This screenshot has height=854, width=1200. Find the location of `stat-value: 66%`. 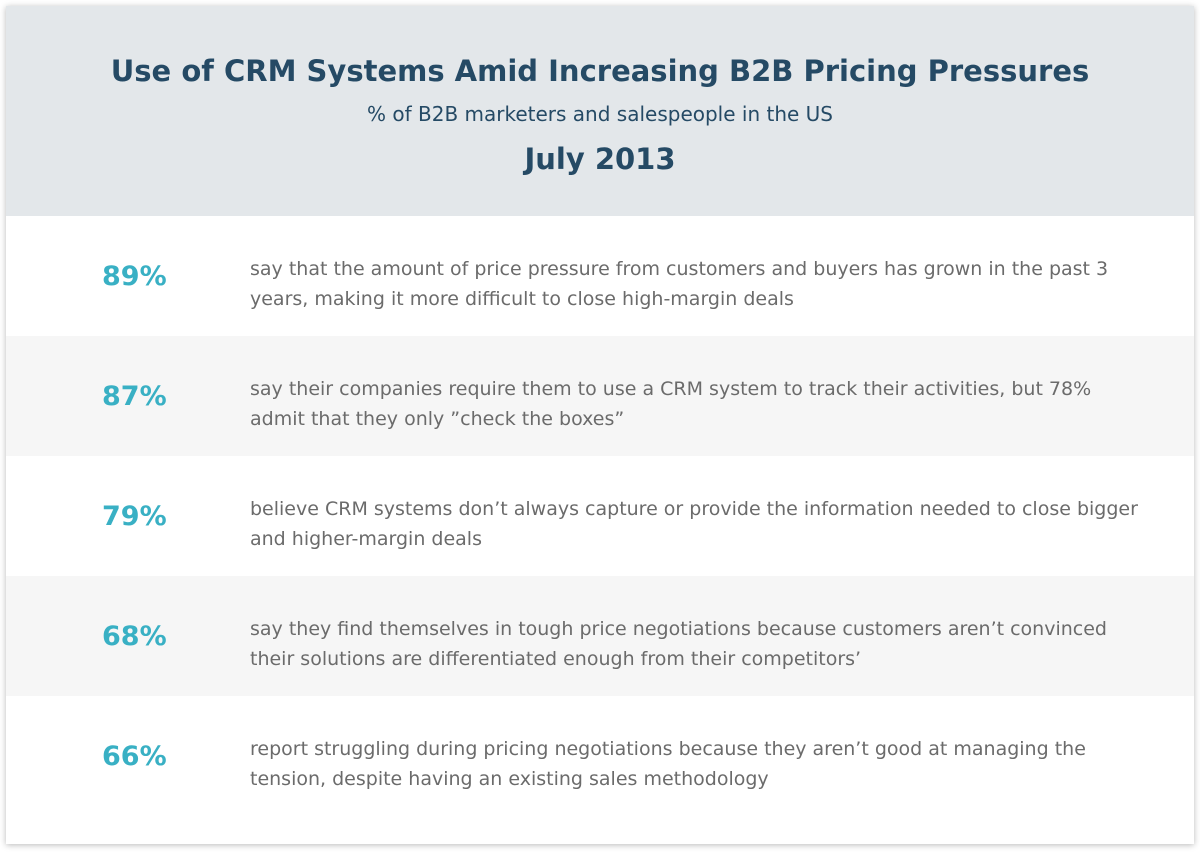

stat-value: 66% is located at coordinates (134, 756).